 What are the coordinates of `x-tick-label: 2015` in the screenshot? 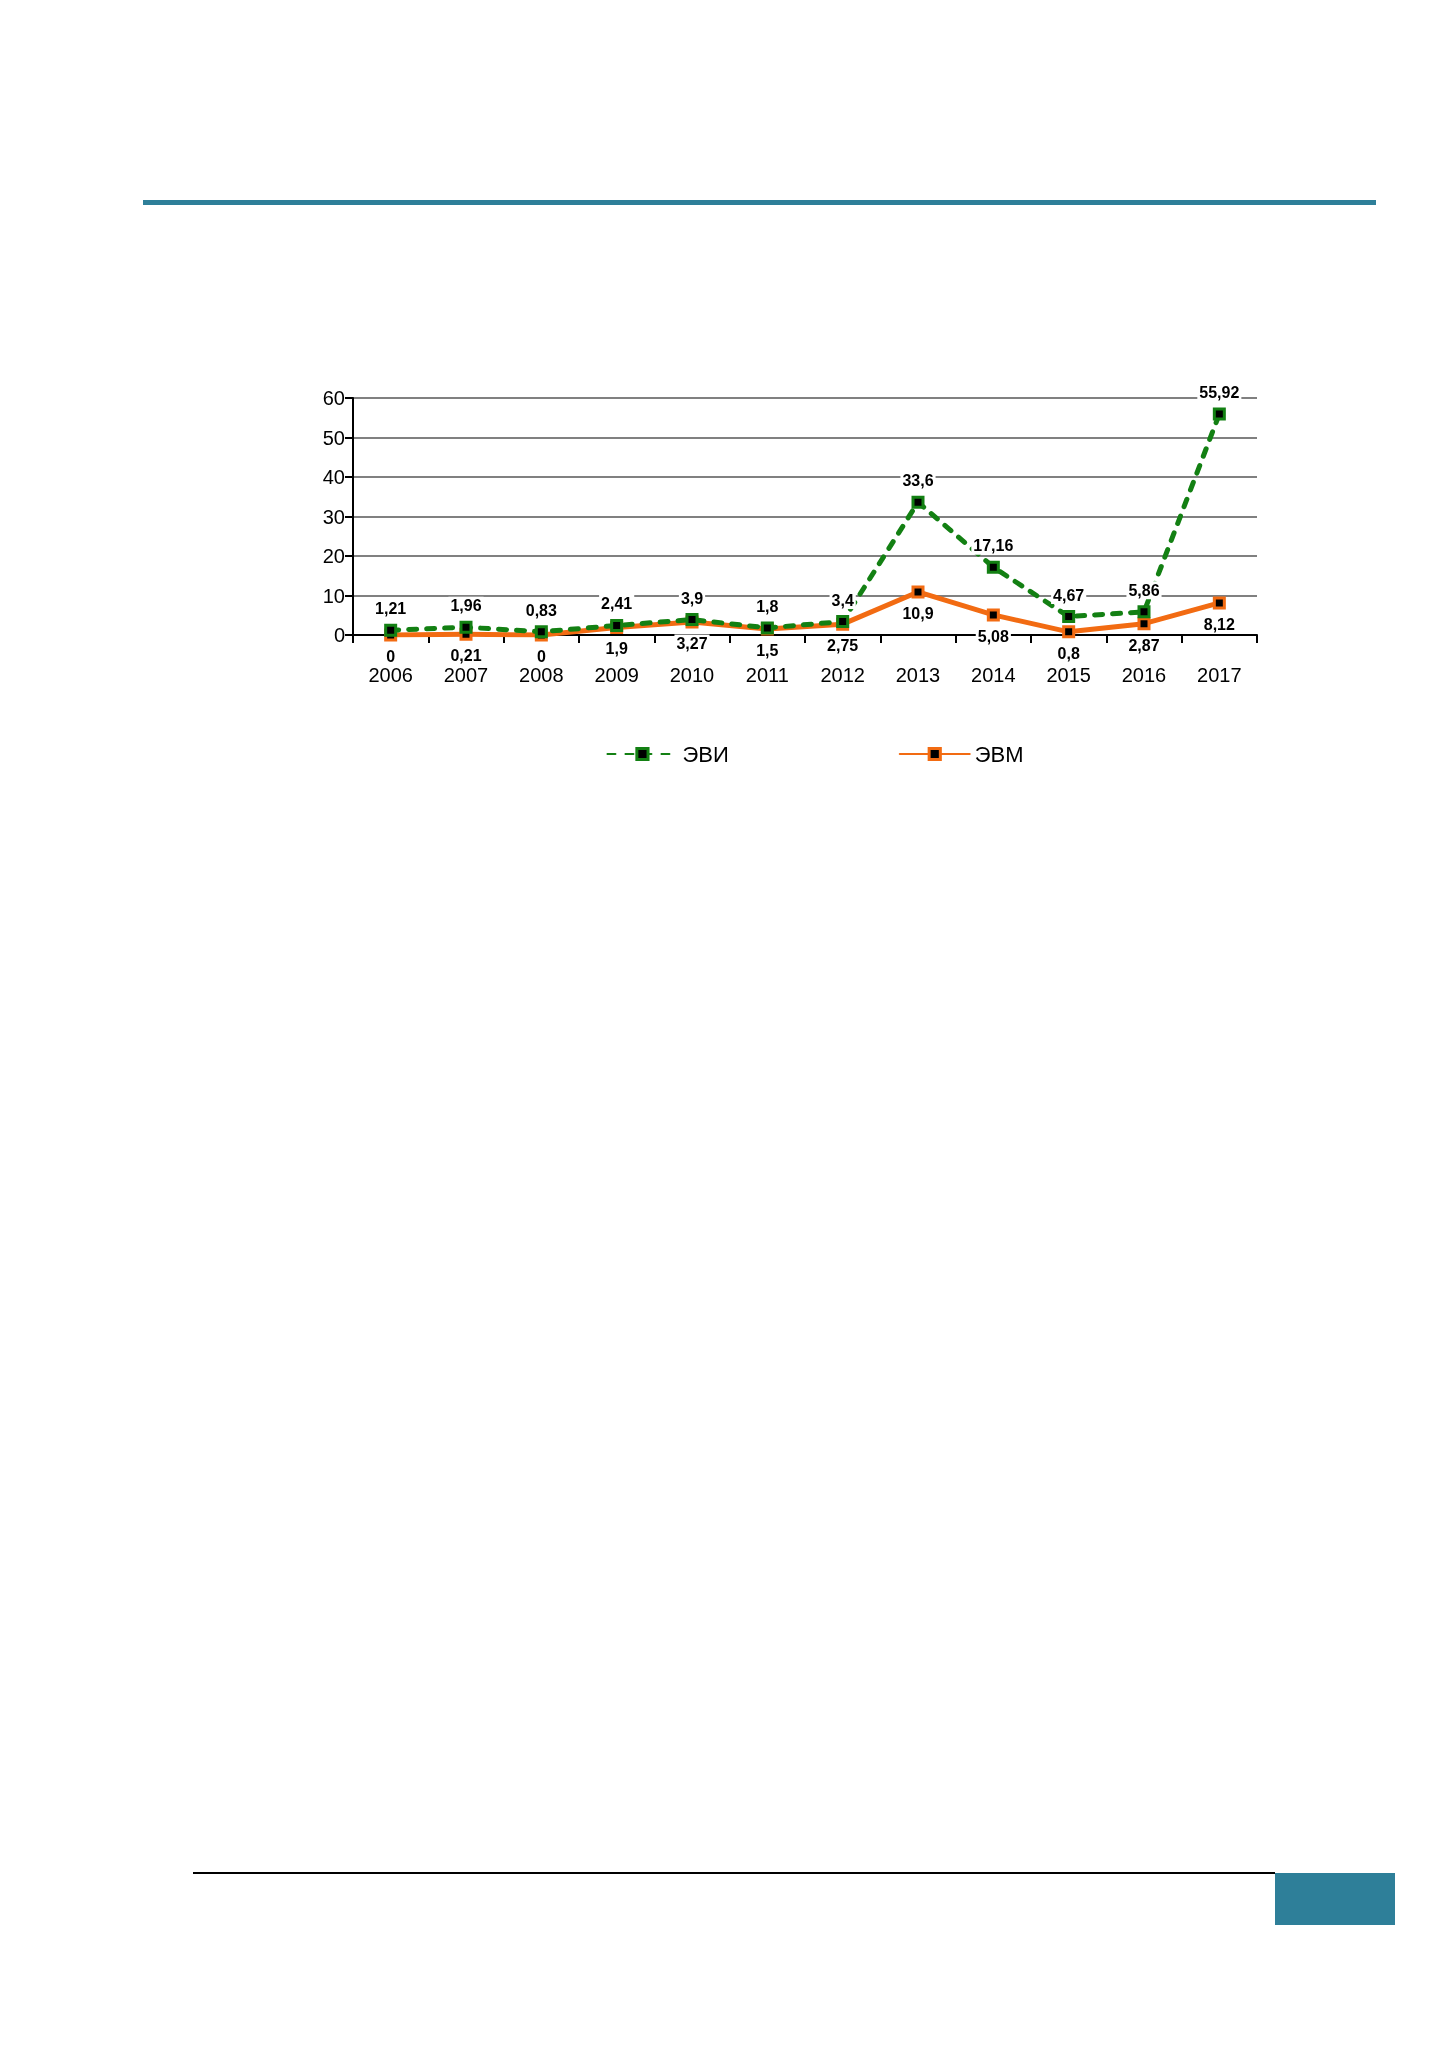 It's located at (1068, 675).